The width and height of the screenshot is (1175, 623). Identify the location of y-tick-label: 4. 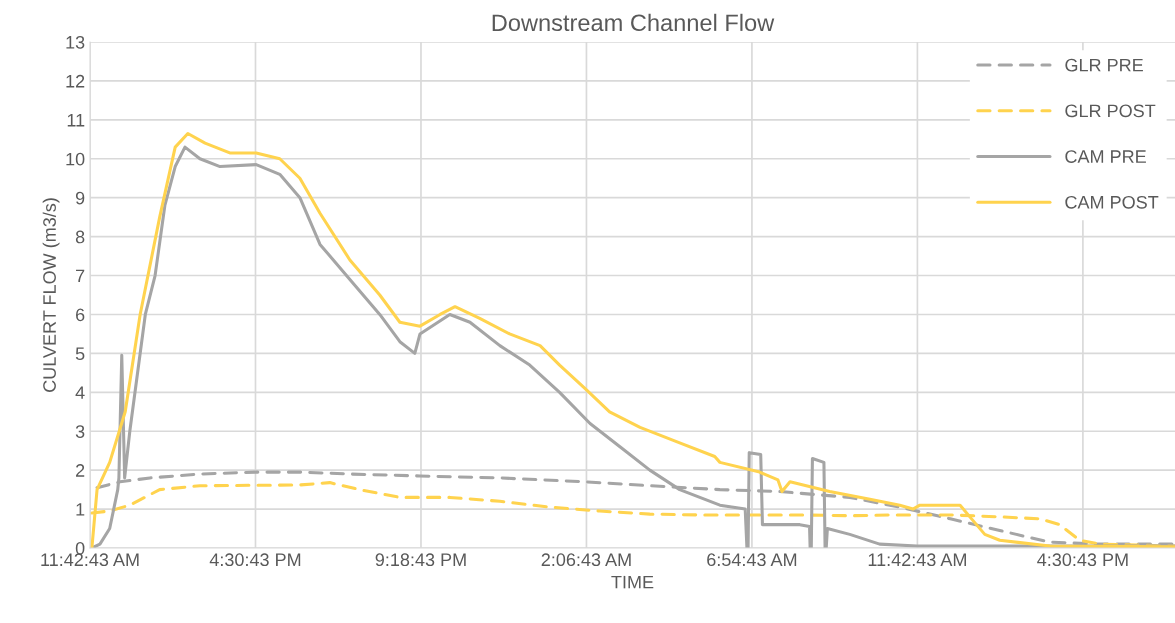
(80, 392).